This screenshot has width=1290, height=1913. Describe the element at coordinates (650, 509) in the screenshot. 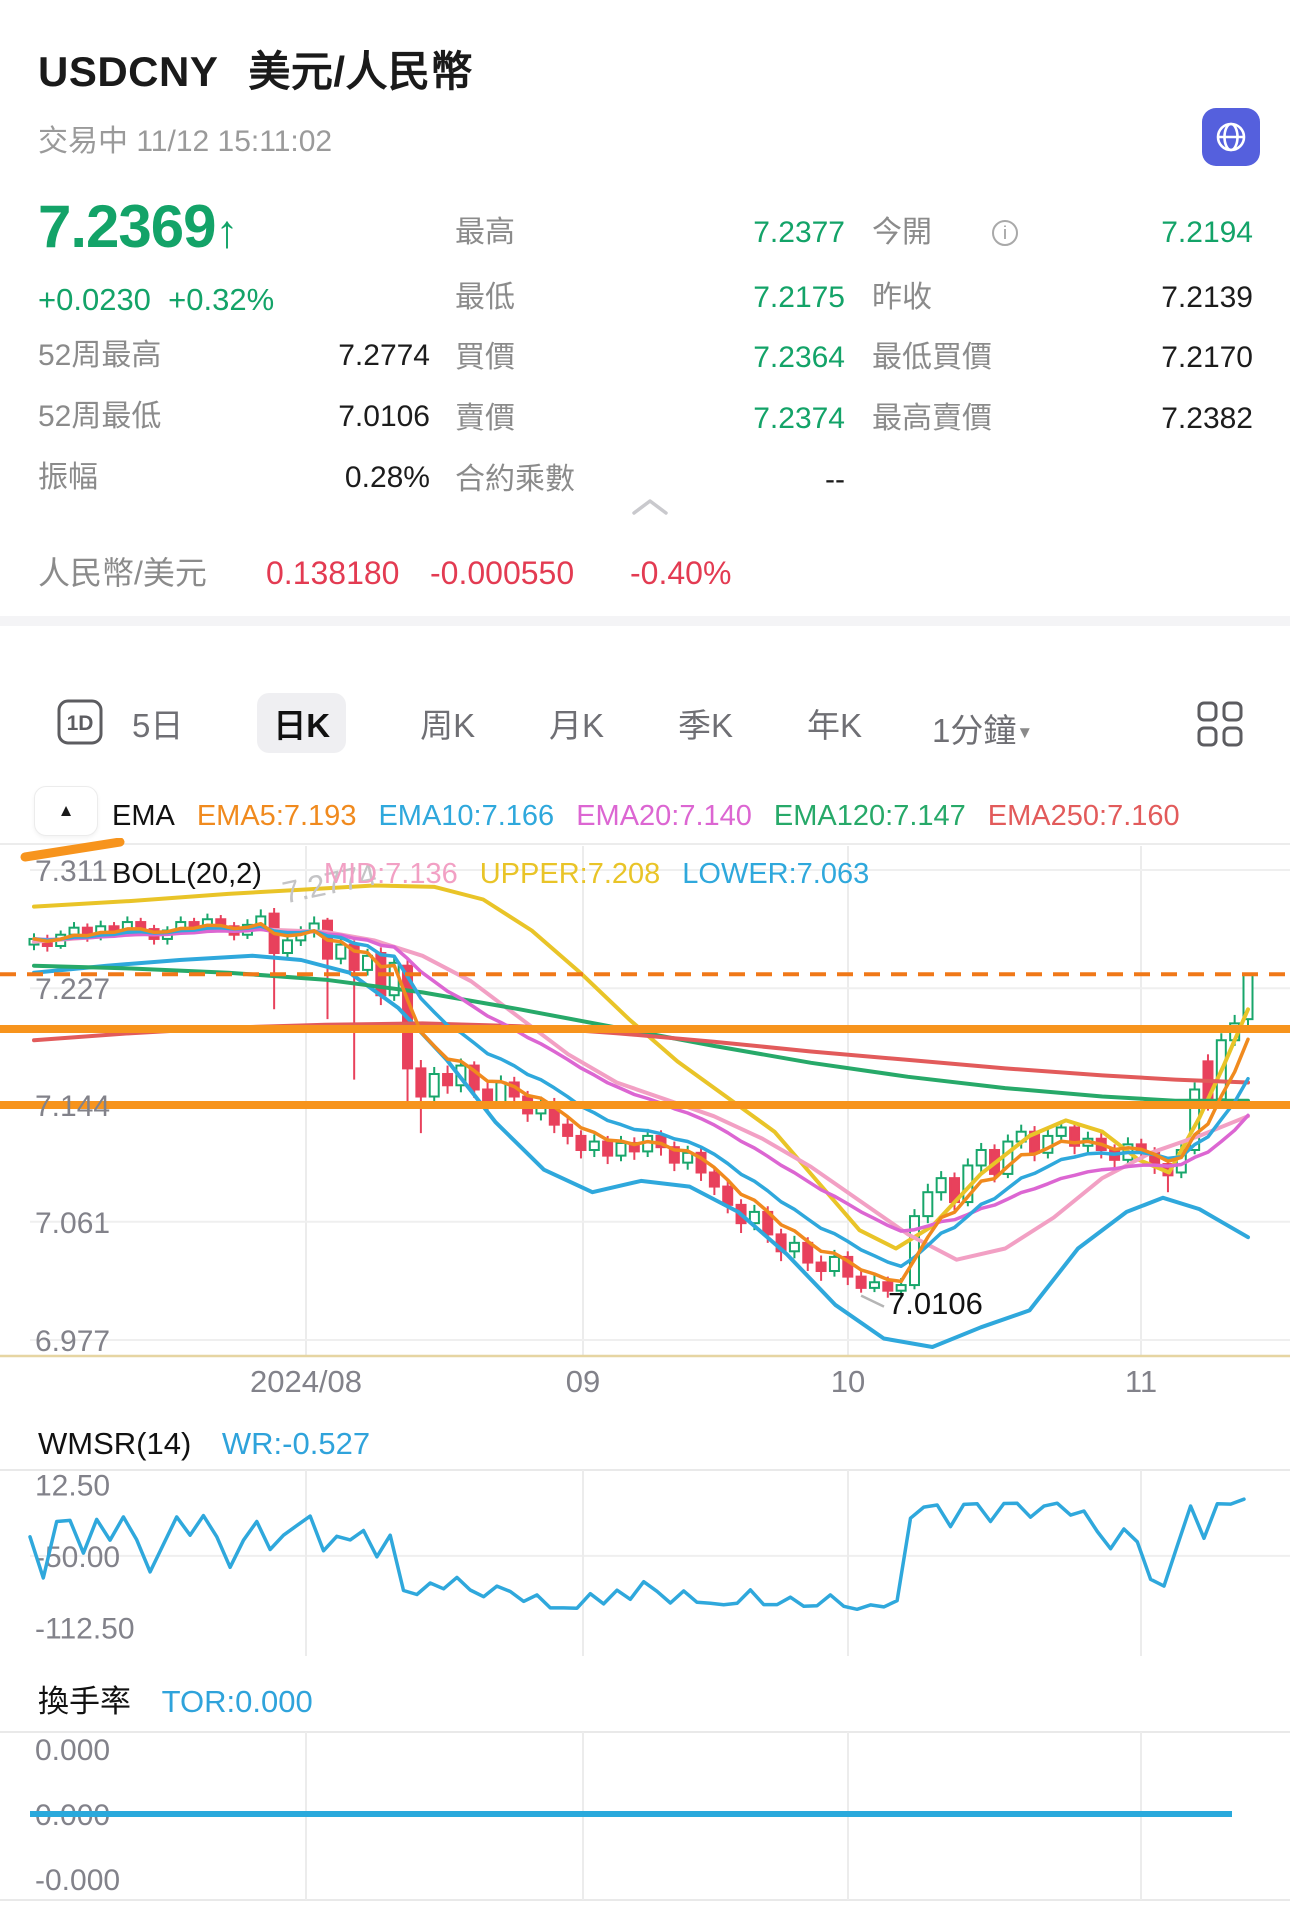

I see `chevron-up-icon` at that location.